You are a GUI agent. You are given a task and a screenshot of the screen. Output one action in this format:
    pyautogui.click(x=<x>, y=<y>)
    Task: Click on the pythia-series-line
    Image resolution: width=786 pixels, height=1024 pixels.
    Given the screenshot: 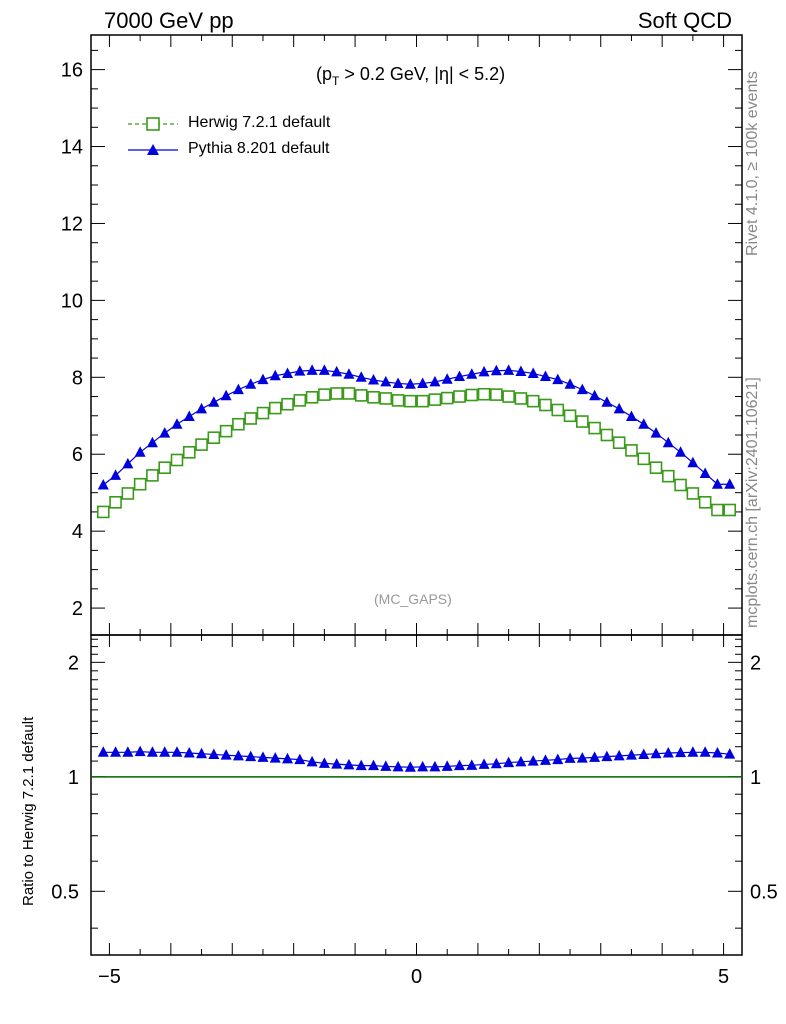 What is the action you would take?
    pyautogui.click(x=416, y=427)
    